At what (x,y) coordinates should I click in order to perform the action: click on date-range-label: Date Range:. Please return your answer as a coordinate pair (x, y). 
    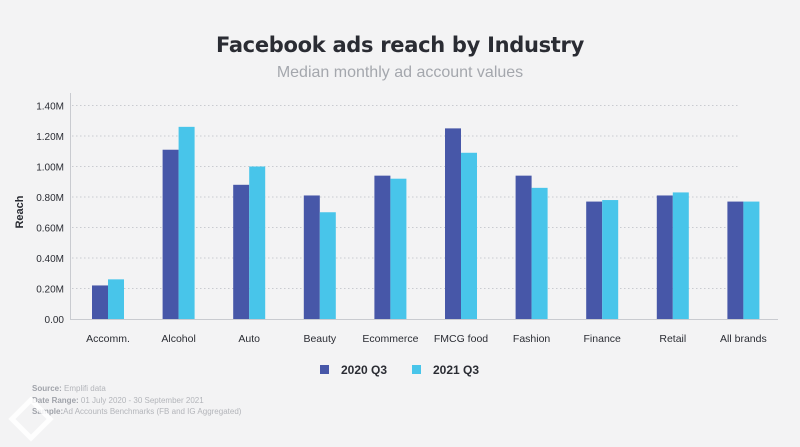
    Looking at the image, I should click on (55, 400).